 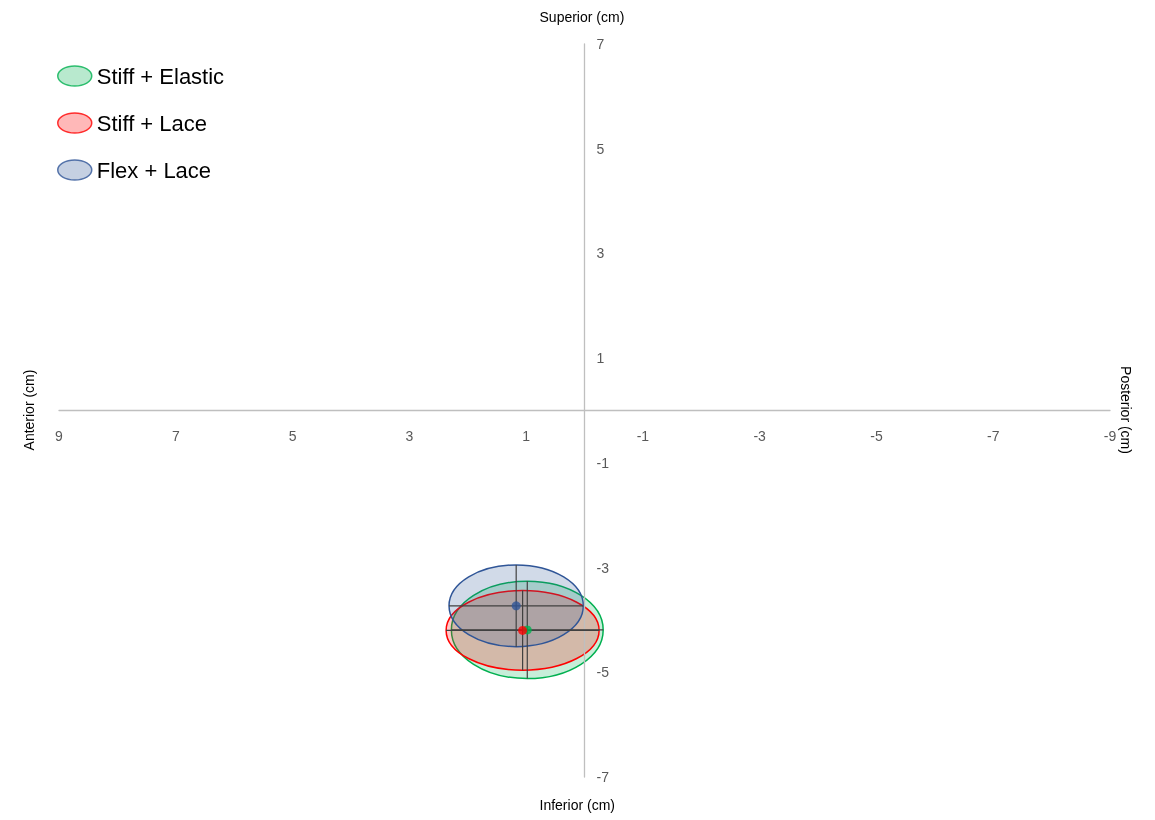 I want to click on y-tick-label: -1, so click(x=603, y=462).